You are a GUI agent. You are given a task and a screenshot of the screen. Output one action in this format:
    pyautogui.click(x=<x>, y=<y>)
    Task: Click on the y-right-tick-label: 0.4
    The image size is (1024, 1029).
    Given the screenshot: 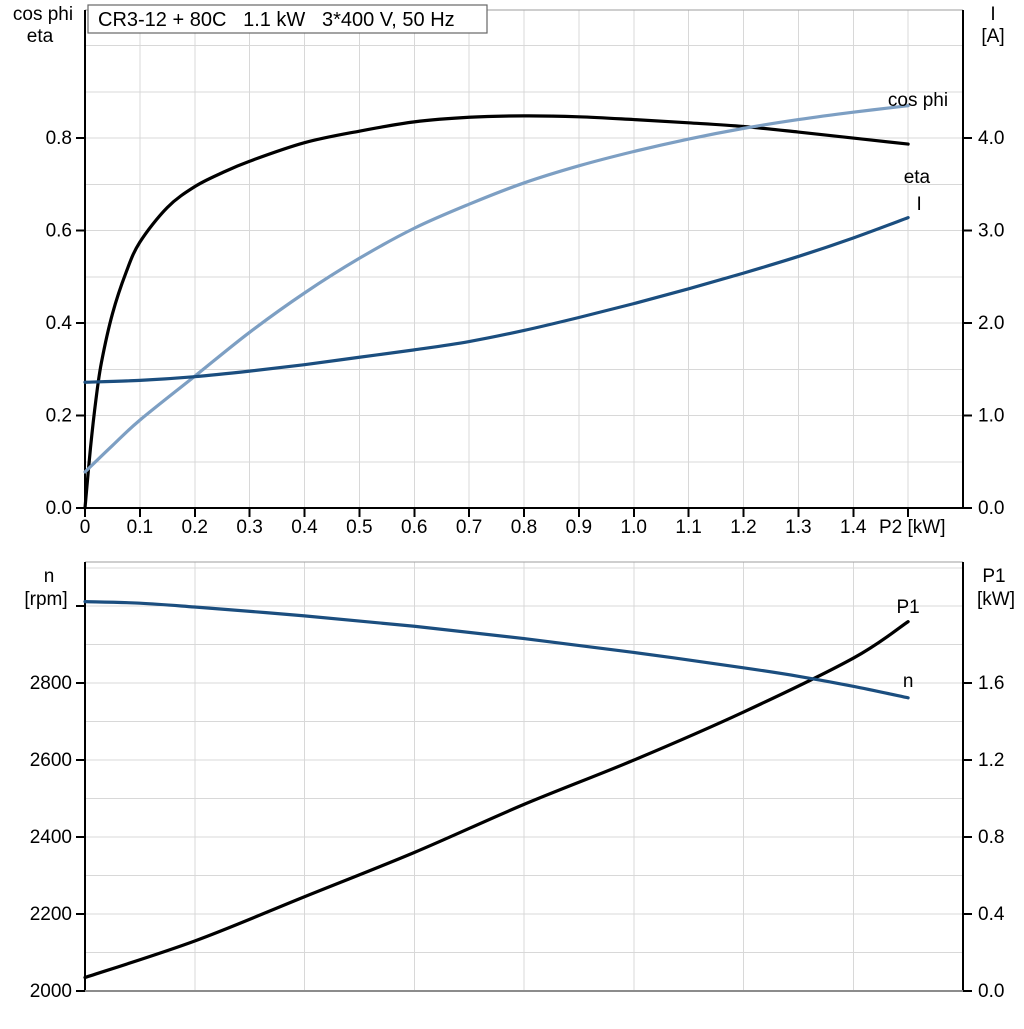 What is the action you would take?
    pyautogui.click(x=991, y=914)
    